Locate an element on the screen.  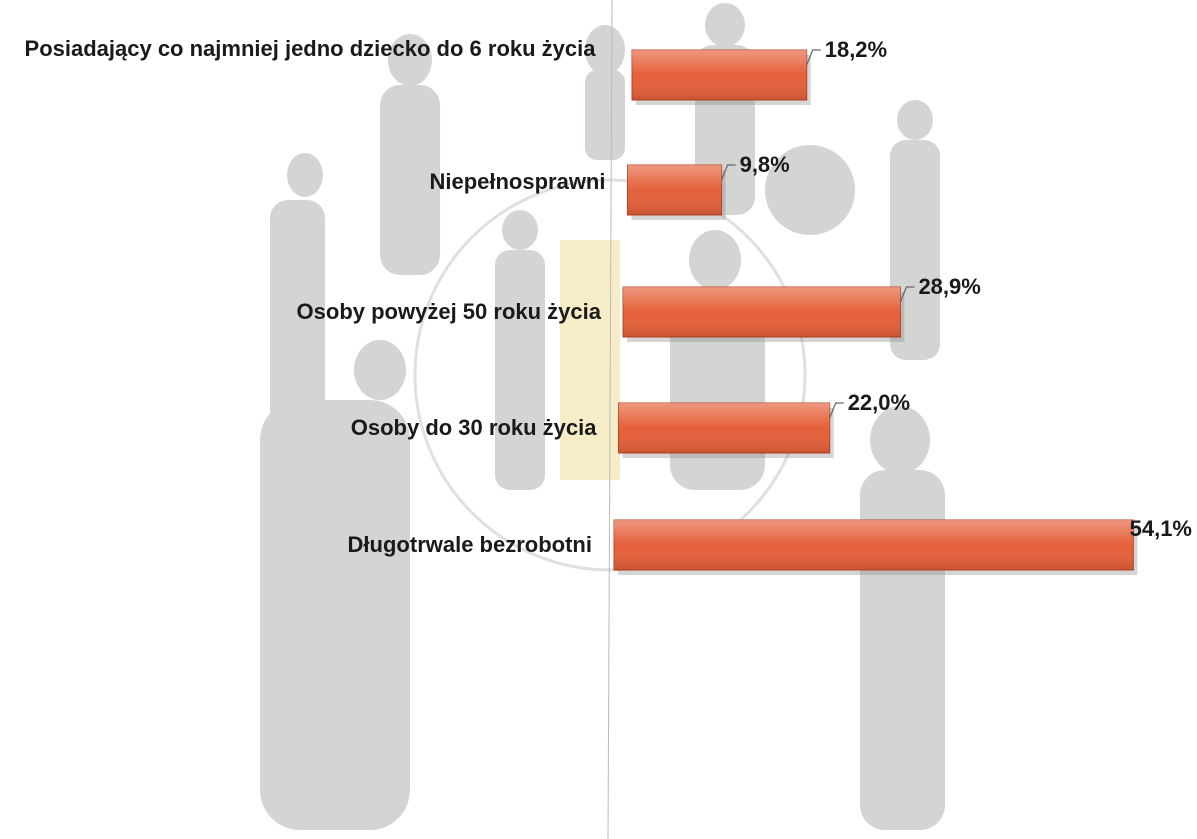
category-label: Długotrwale bezrobotni is located at coordinates (469, 544).